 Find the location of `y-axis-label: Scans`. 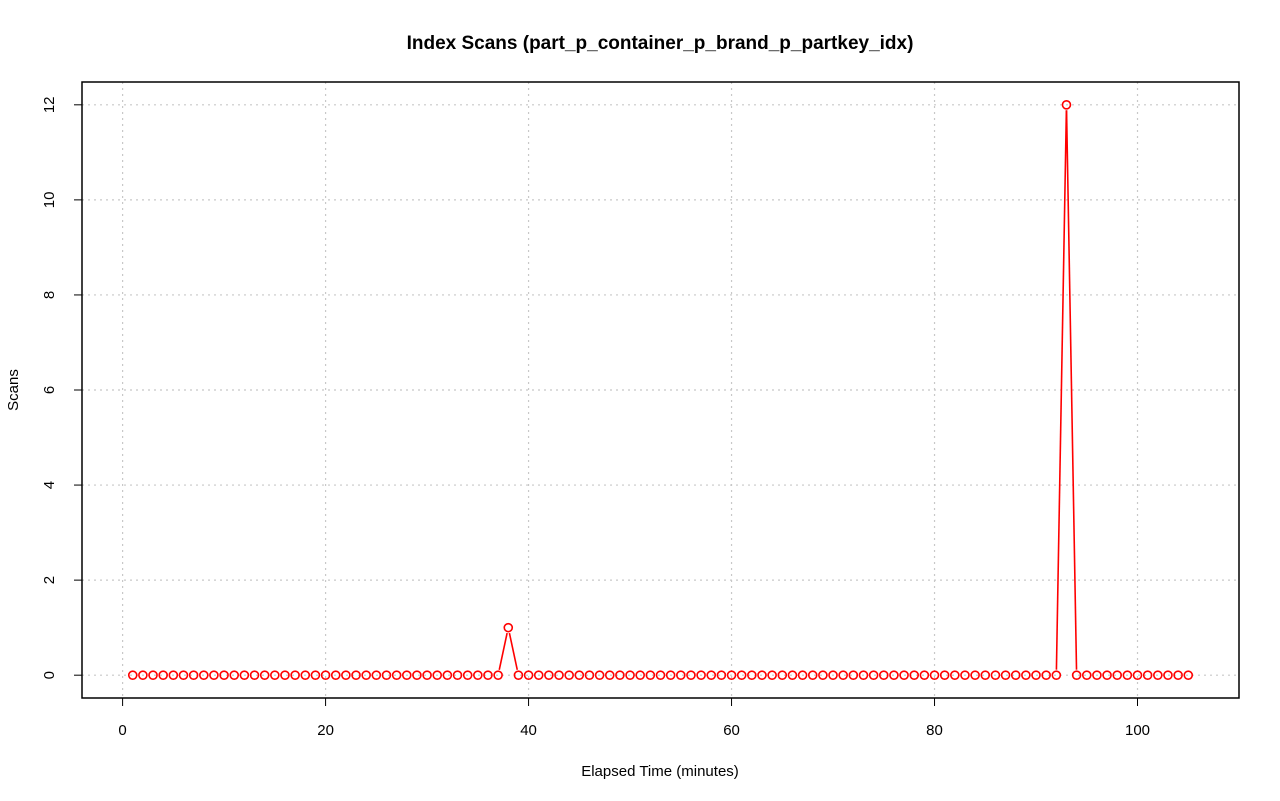

y-axis-label: Scans is located at coordinates (13, 390).